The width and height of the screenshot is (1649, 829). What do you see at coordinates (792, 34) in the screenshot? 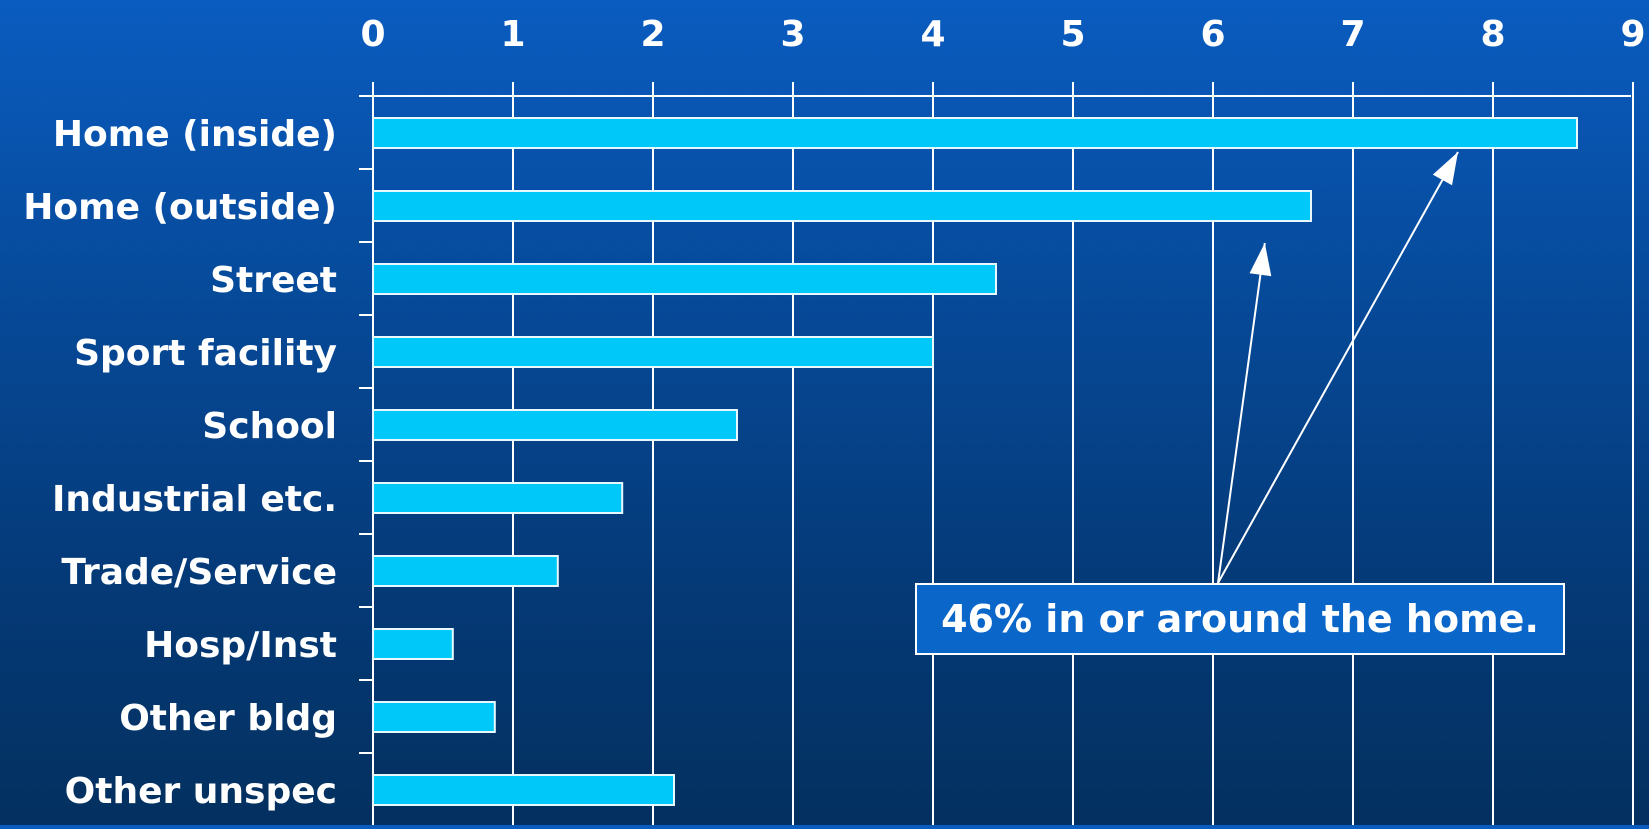
I see `x-tick-label: 3` at bounding box center [792, 34].